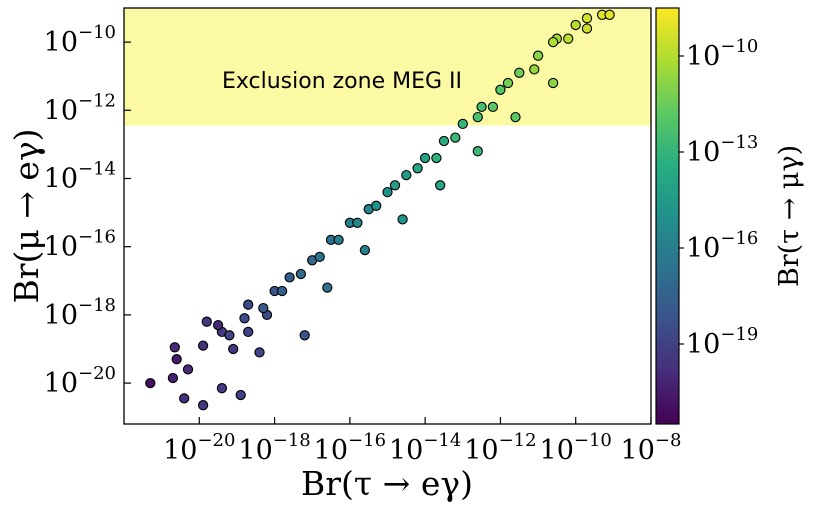  I want to click on y-tick-label: 10−14, so click(80, 176).